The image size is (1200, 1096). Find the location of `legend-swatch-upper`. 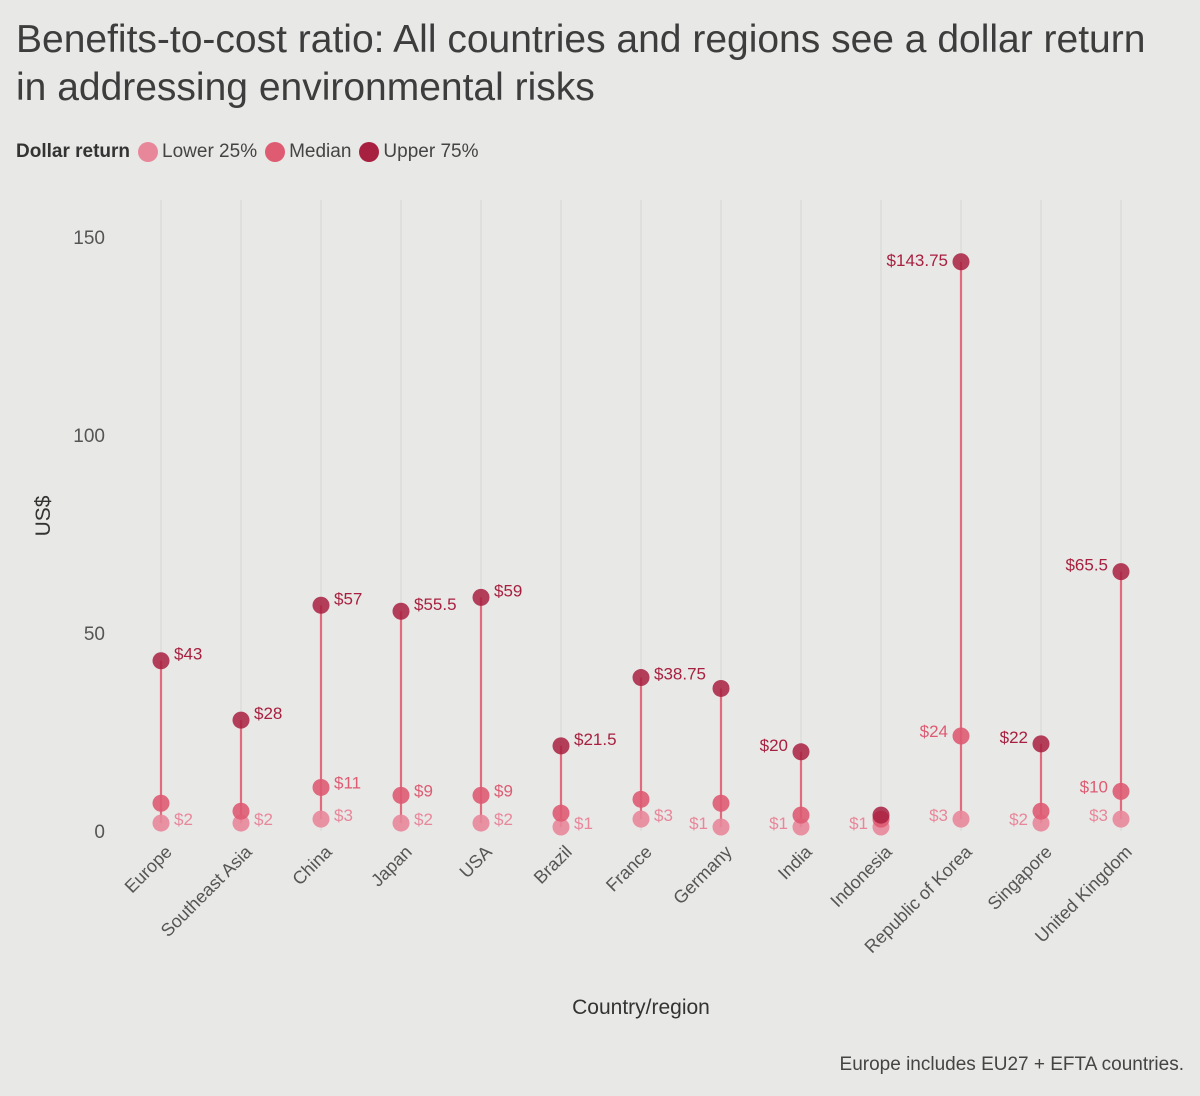

legend-swatch-upper is located at coordinates (369, 152).